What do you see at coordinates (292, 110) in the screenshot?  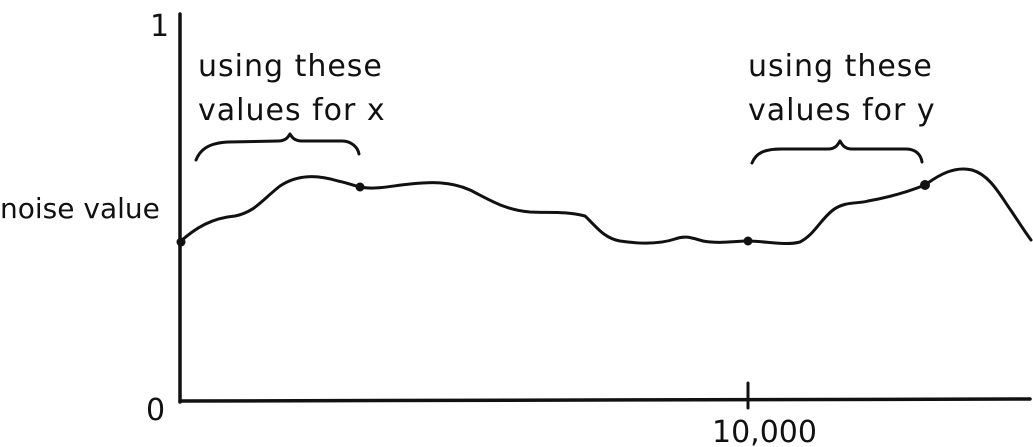 I see `annotation-x-line2: values for x` at bounding box center [292, 110].